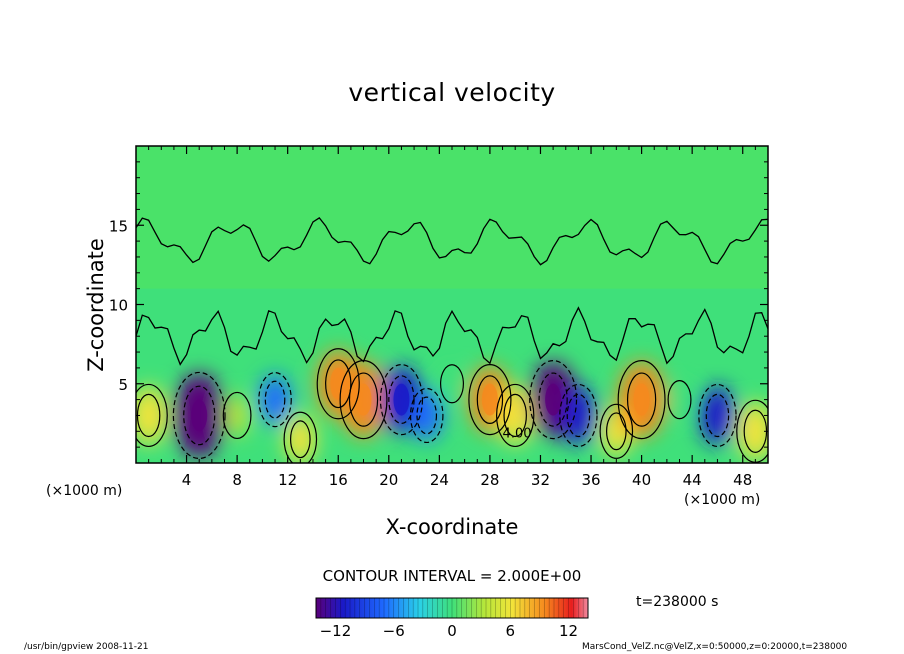  What do you see at coordinates (336, 631) in the screenshot?
I see `colorbar-tick-label: −12` at bounding box center [336, 631].